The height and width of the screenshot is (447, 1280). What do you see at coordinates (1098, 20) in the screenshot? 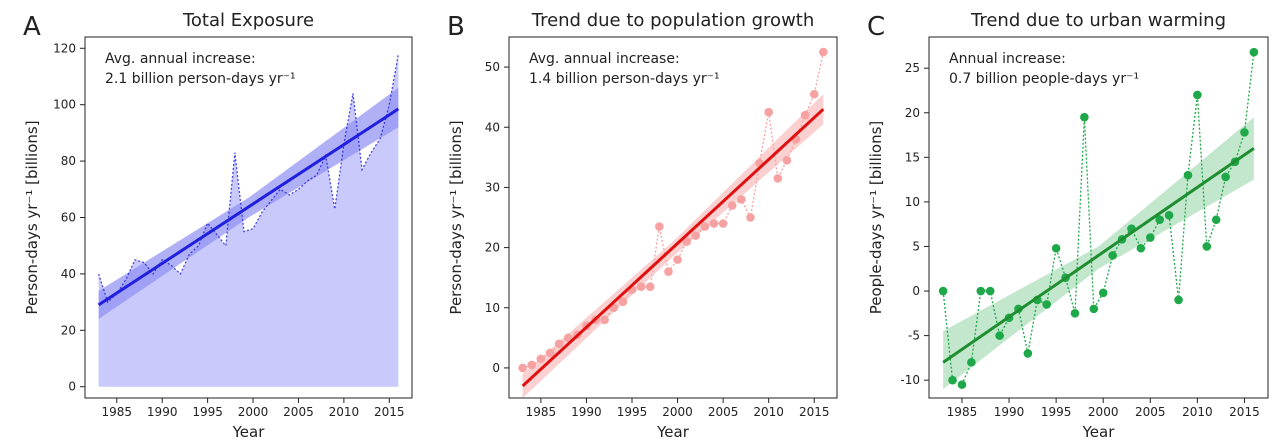
I see `chart-title: Trend due to urban warming` at bounding box center [1098, 20].